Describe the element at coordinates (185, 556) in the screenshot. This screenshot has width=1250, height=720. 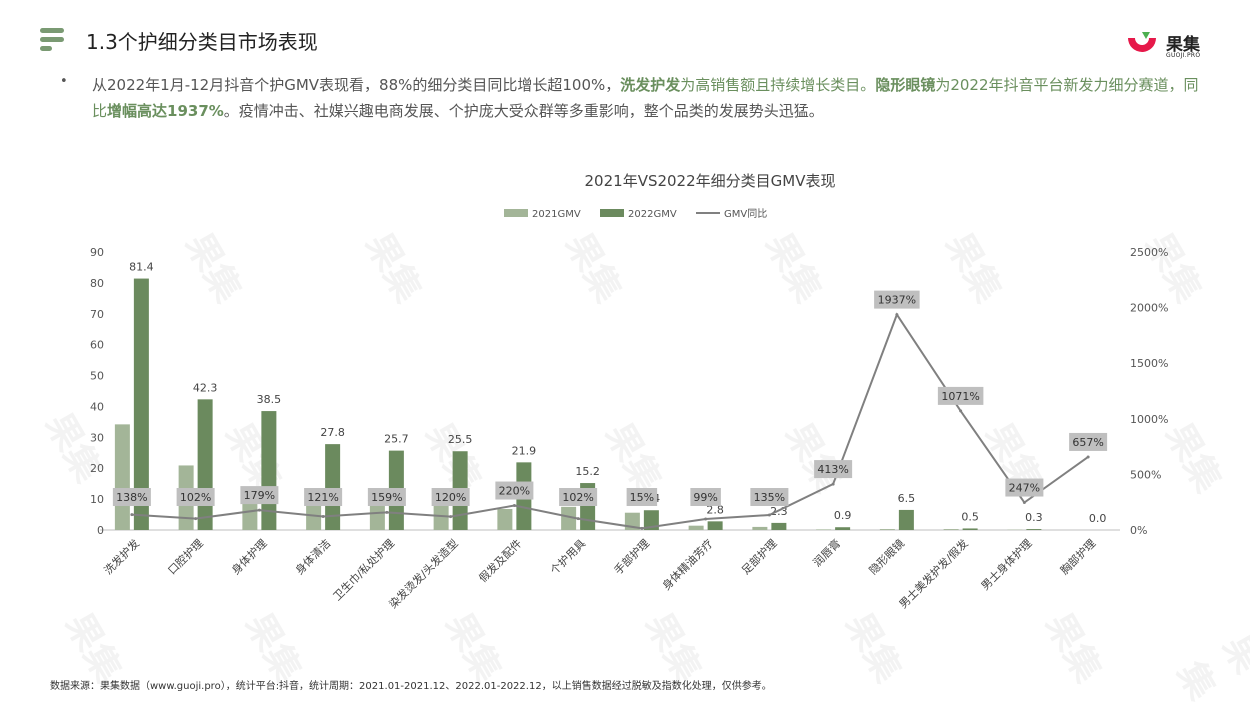
I see `category-label: 口腔护理` at that location.